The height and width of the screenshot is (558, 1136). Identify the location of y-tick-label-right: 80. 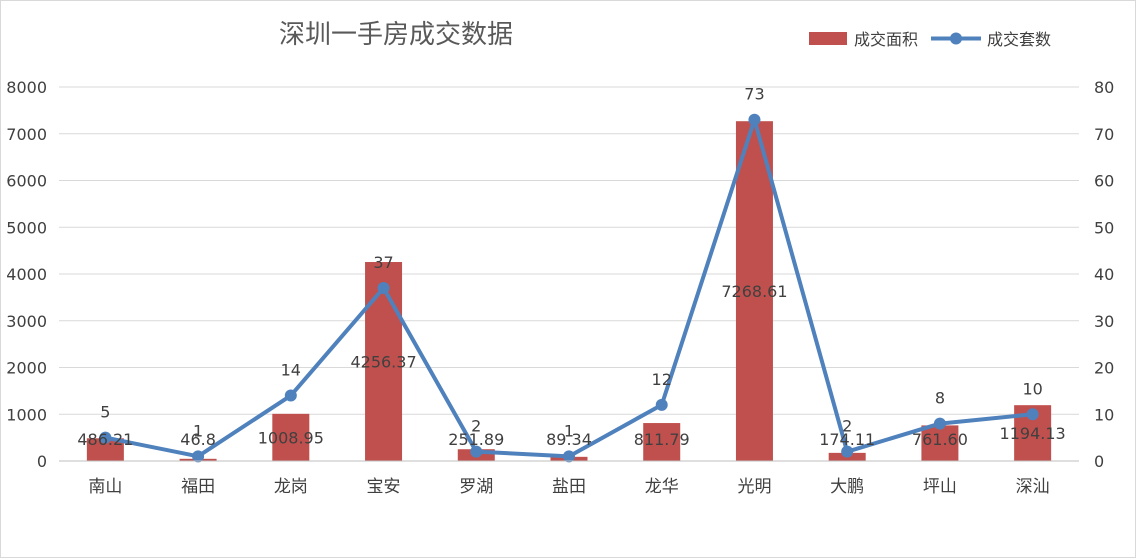
(1104, 87).